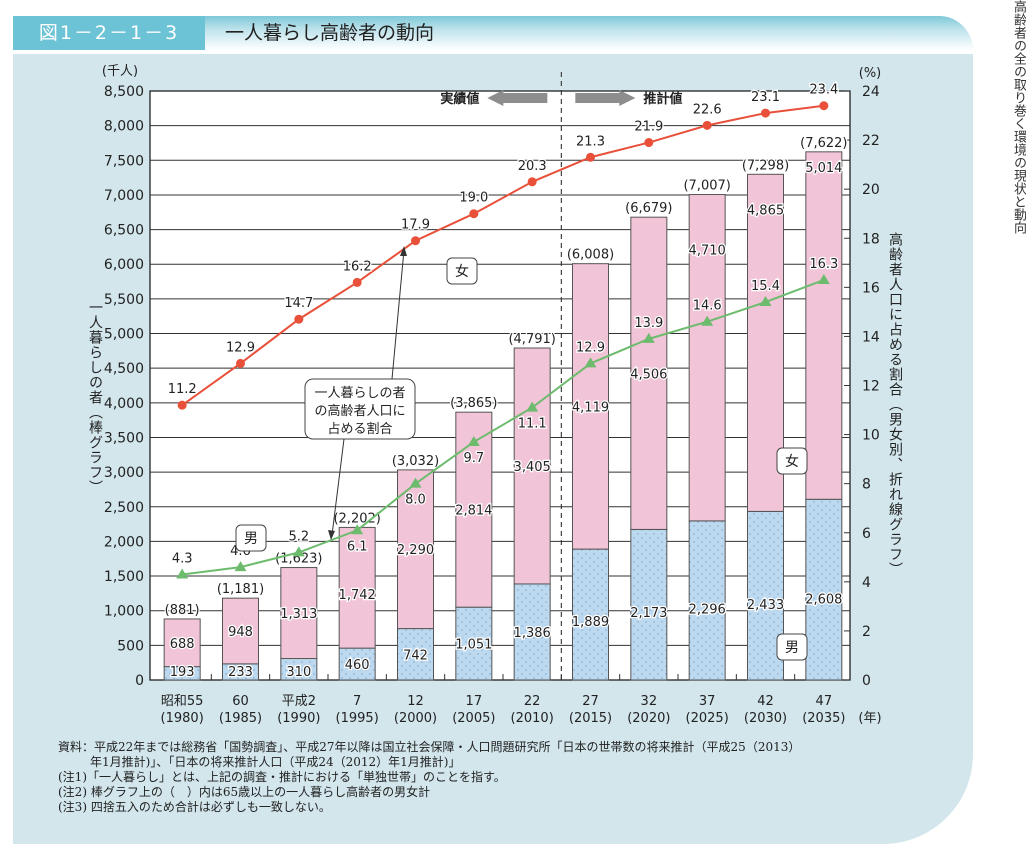 The image size is (1026, 855). I want to click on line-male-label: 8.0, so click(415, 500).